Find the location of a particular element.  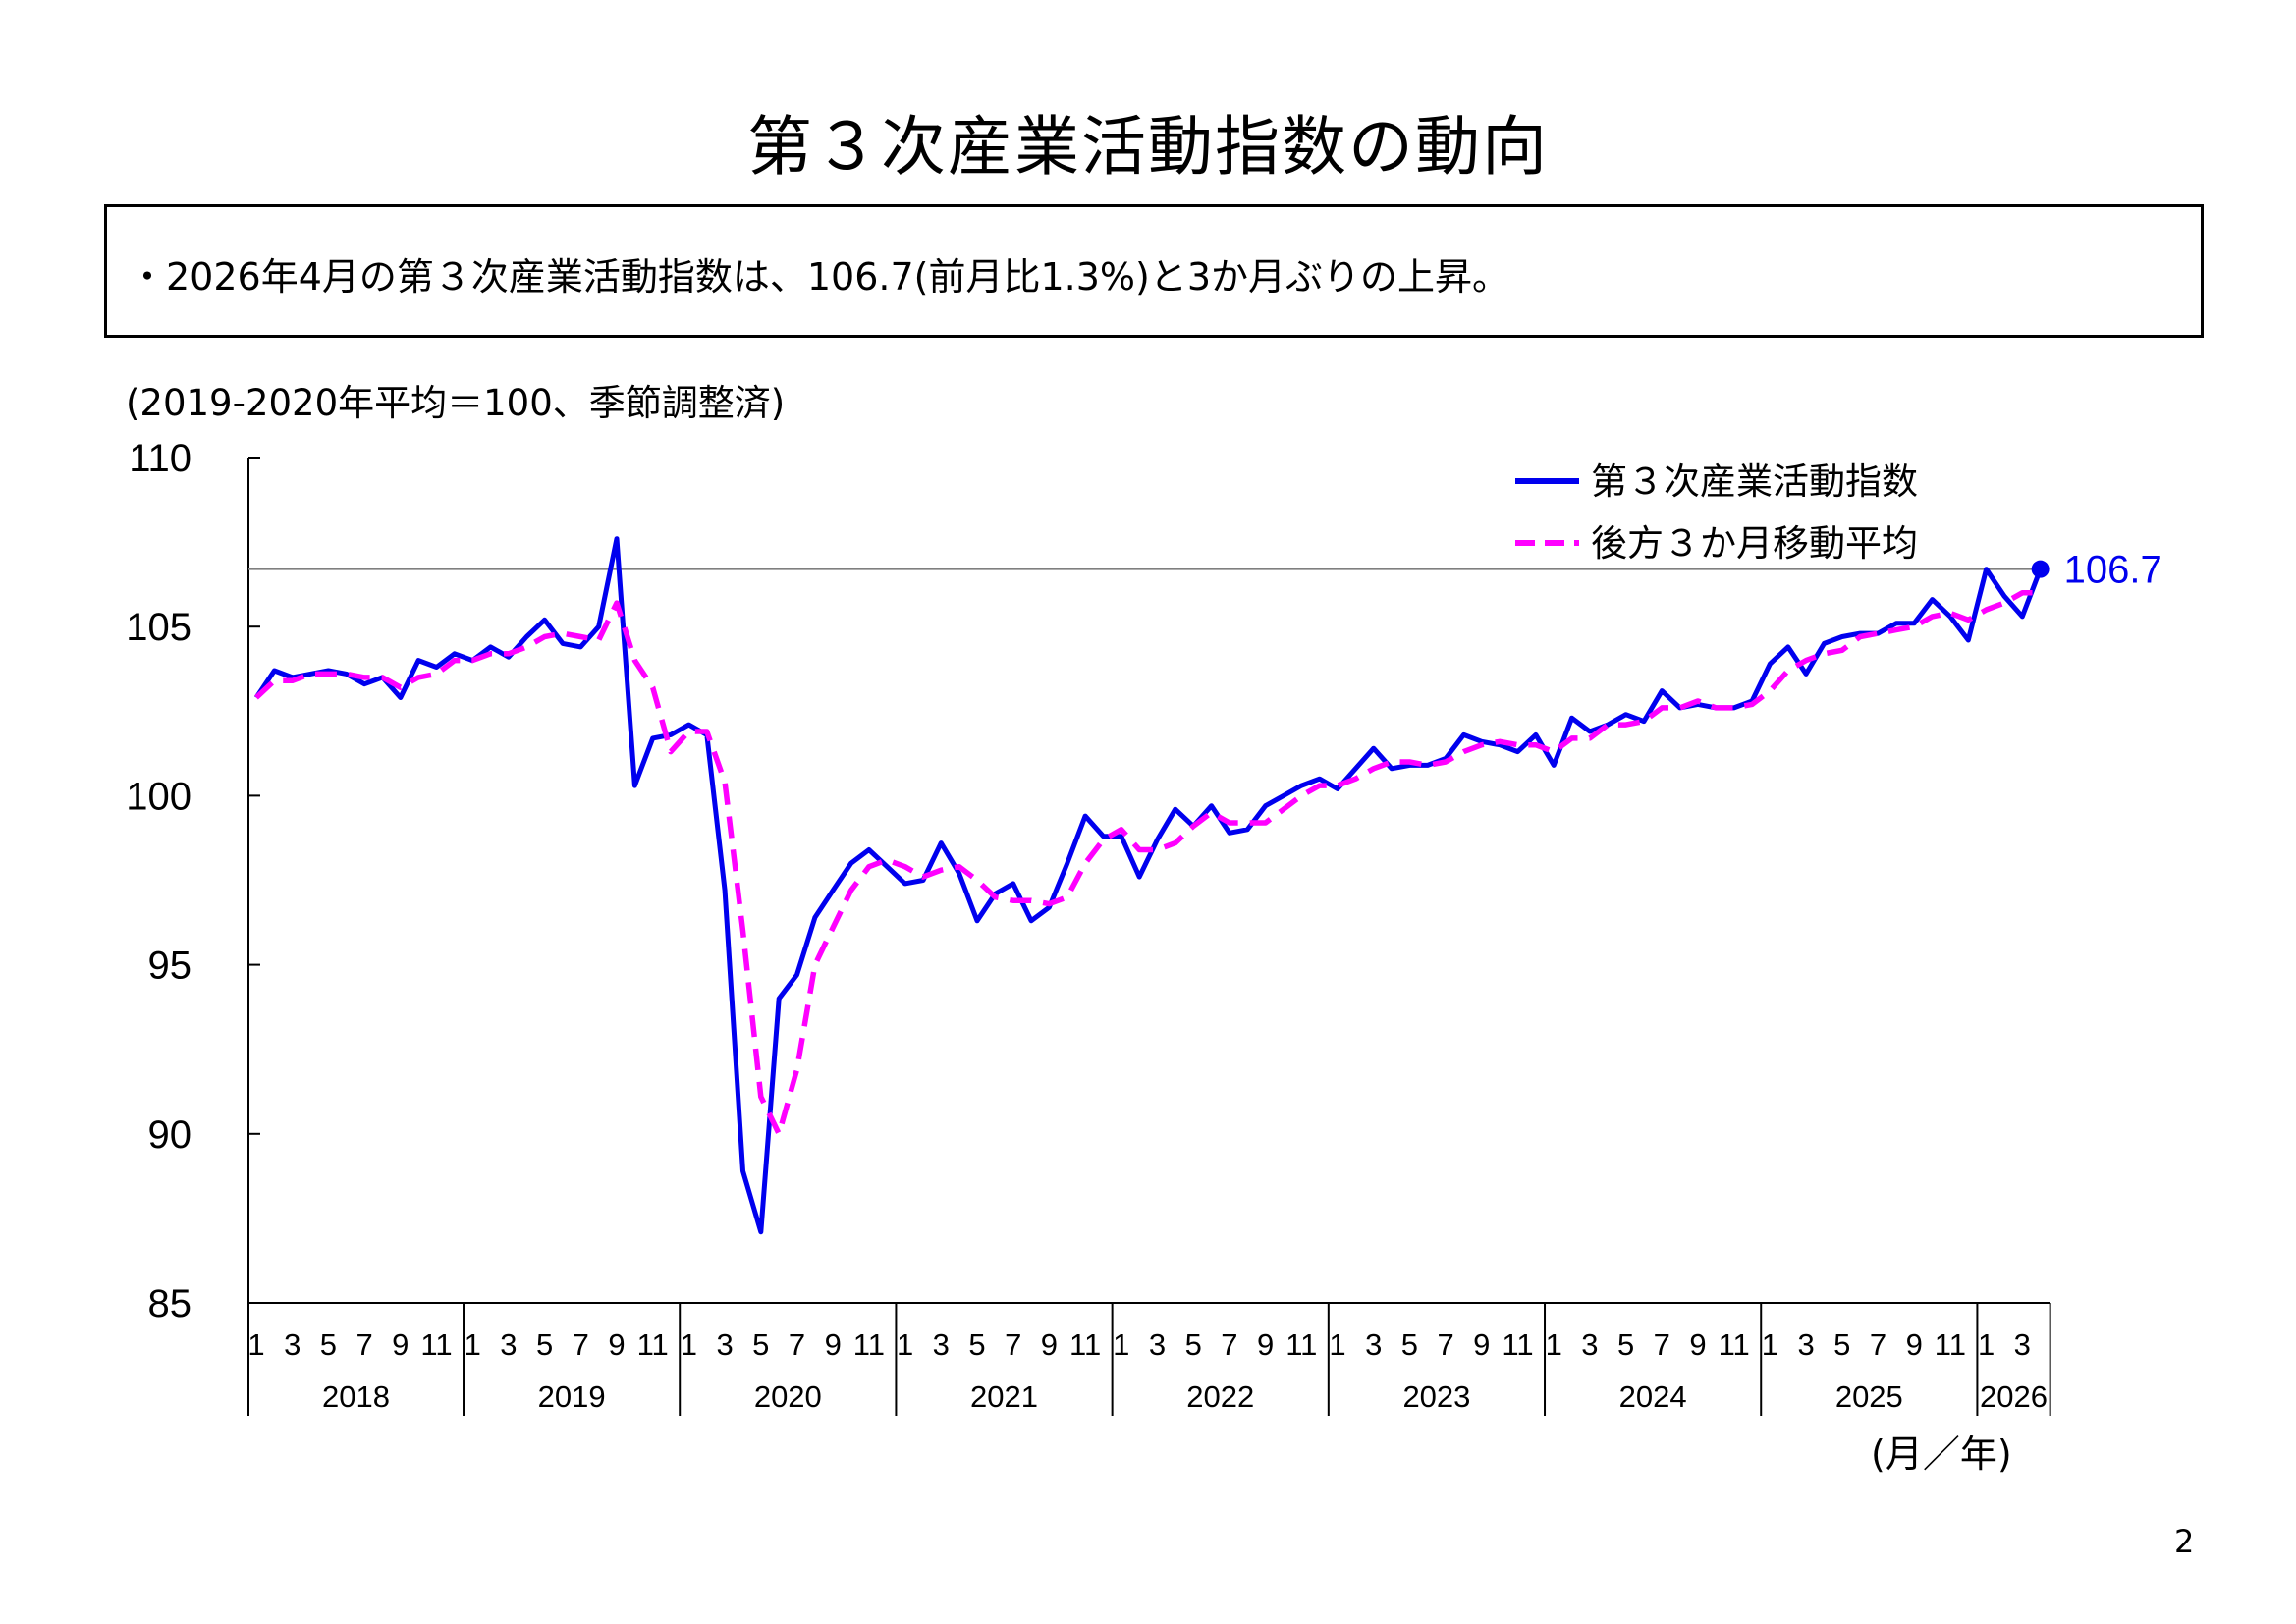

page-title: 第３次産業活動指数の動向 is located at coordinates (1148, 147).